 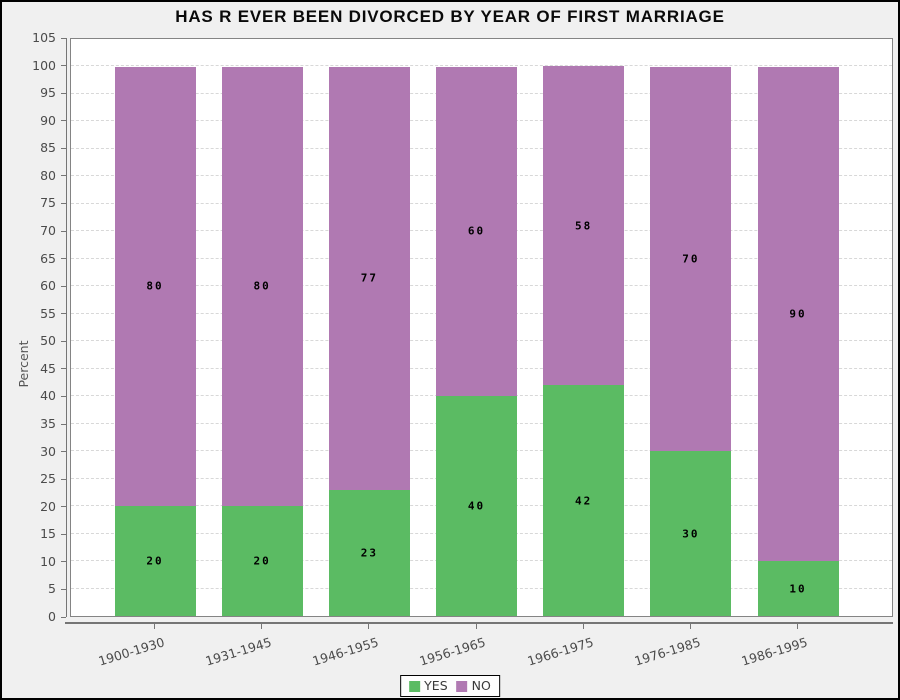 I want to click on bar-group: 30 70, so click(x=691, y=327).